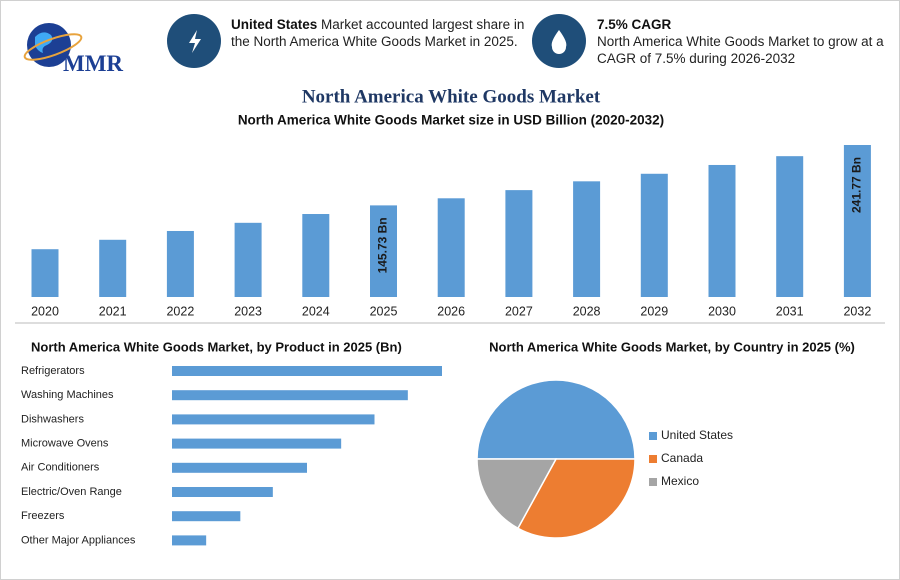 This screenshot has height=580, width=900. What do you see at coordinates (559, 42) in the screenshot?
I see `icon-drop` at bounding box center [559, 42].